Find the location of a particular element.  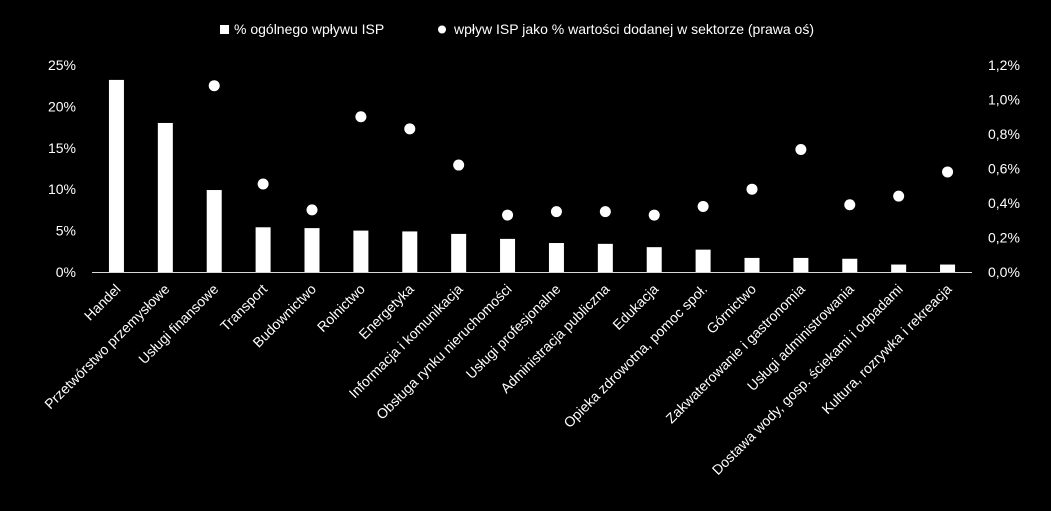

left-tick-label: 0% is located at coordinates (66, 272).